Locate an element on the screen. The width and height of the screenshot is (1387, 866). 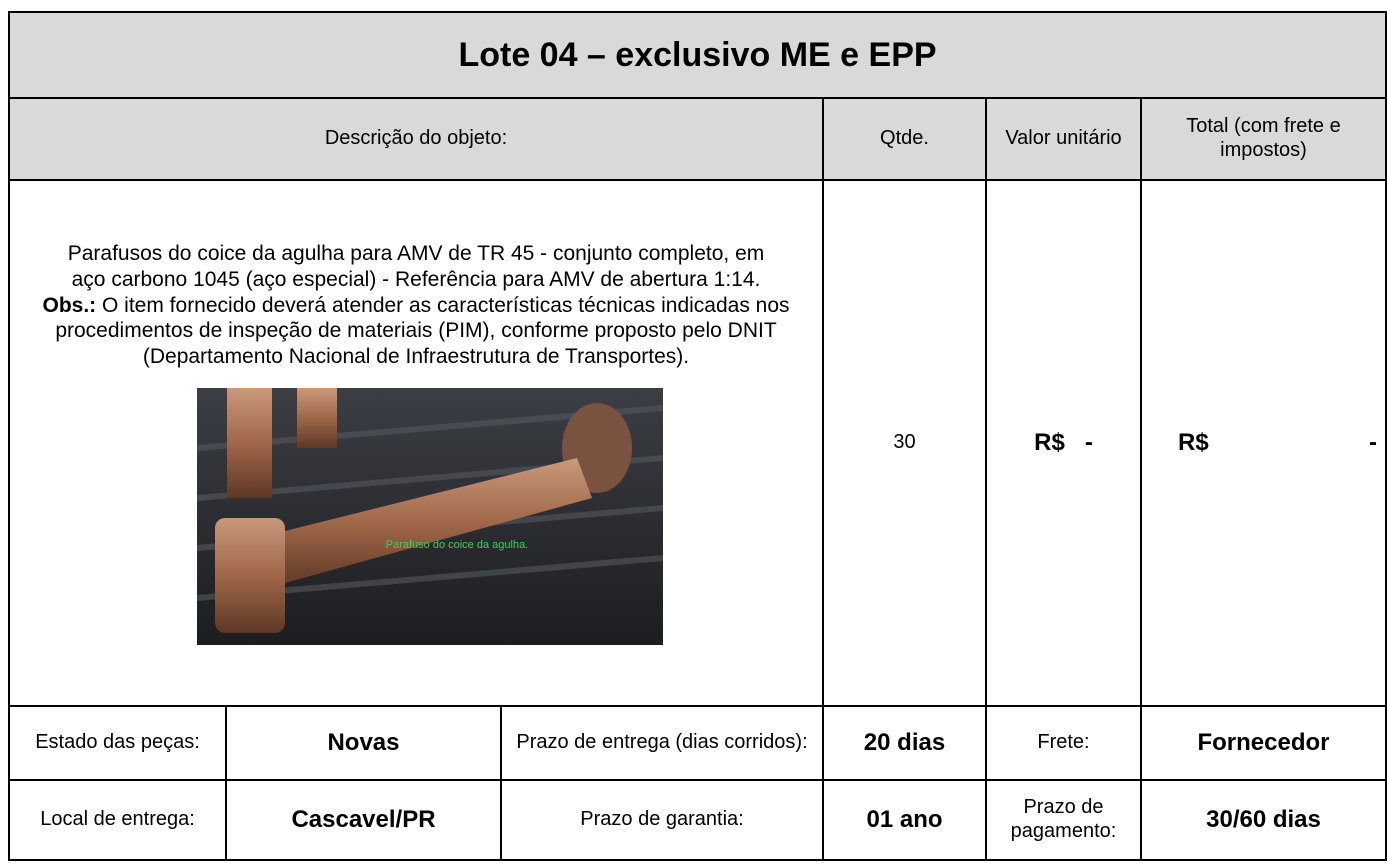
image-caption: Parafuso do coice da agulha. is located at coordinates (457, 545).